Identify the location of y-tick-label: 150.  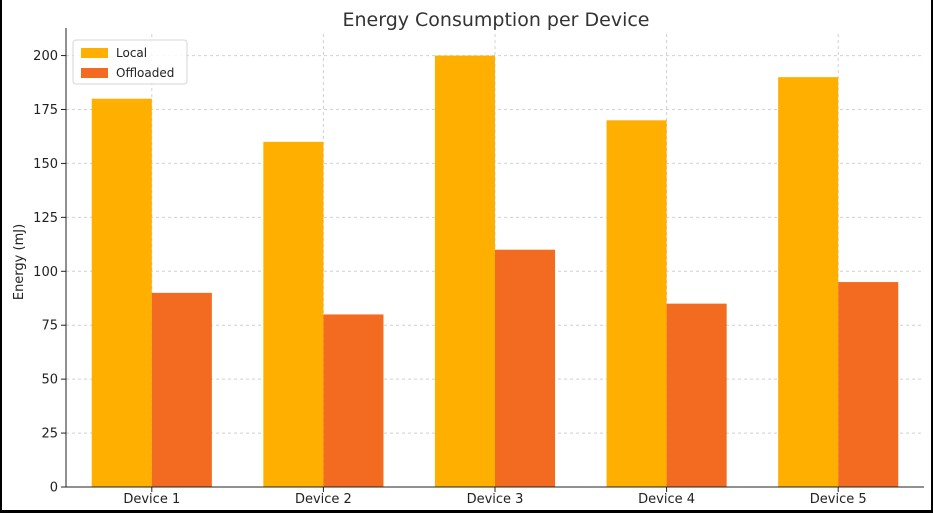
(45, 164).